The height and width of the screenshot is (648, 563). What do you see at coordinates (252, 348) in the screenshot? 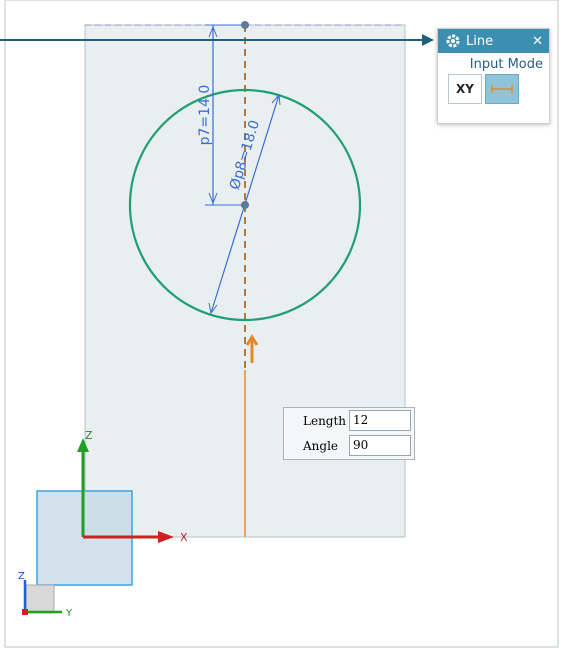
I see `direction-arrow` at bounding box center [252, 348].